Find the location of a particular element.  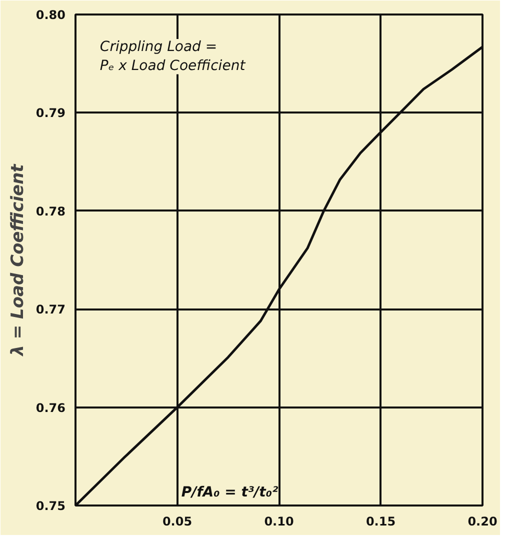

y-tick-label: 0.76 is located at coordinates (51, 407).